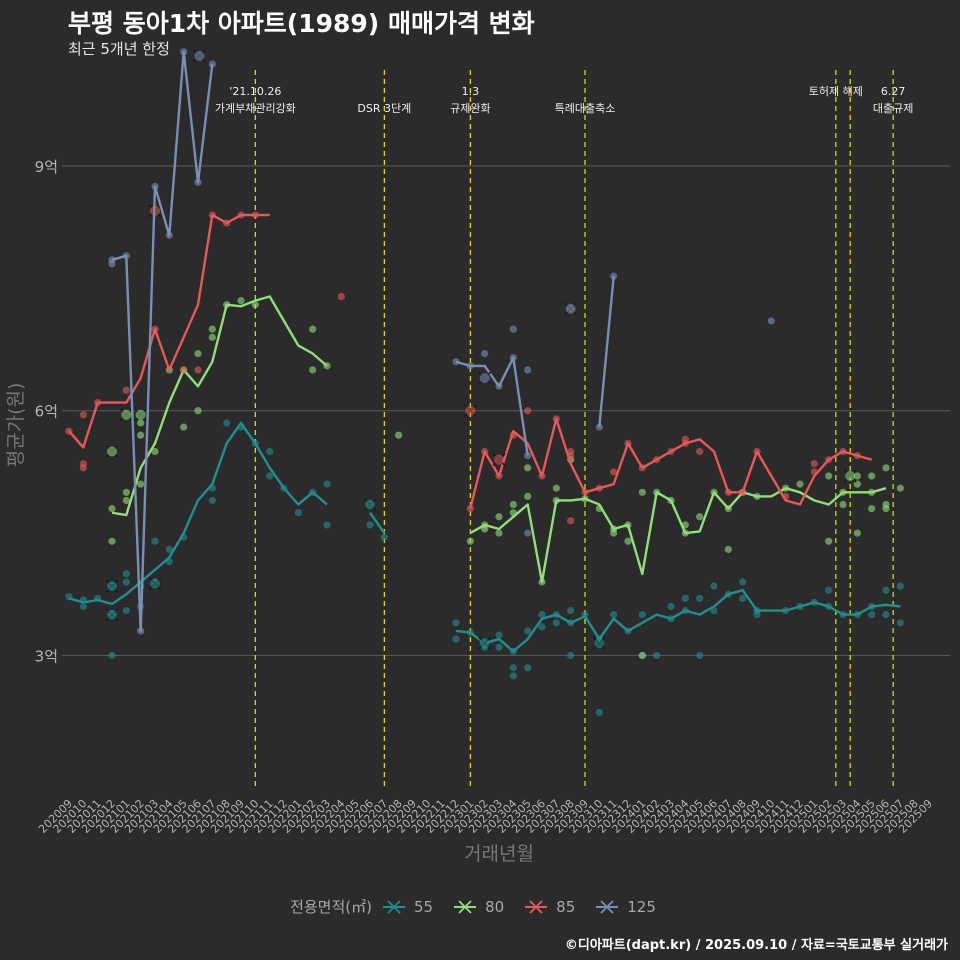  Describe the element at coordinates (470, 108) in the screenshot. I see `event-label: 규제완화` at that location.